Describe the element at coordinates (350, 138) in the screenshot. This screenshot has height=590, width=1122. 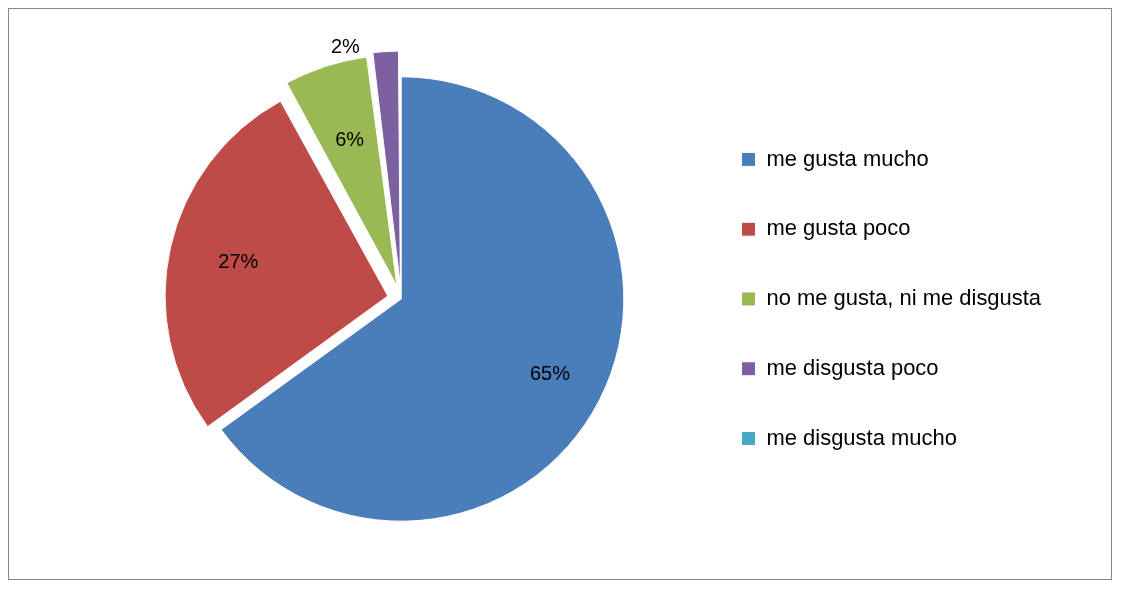
I see `data-label: 6%` at that location.